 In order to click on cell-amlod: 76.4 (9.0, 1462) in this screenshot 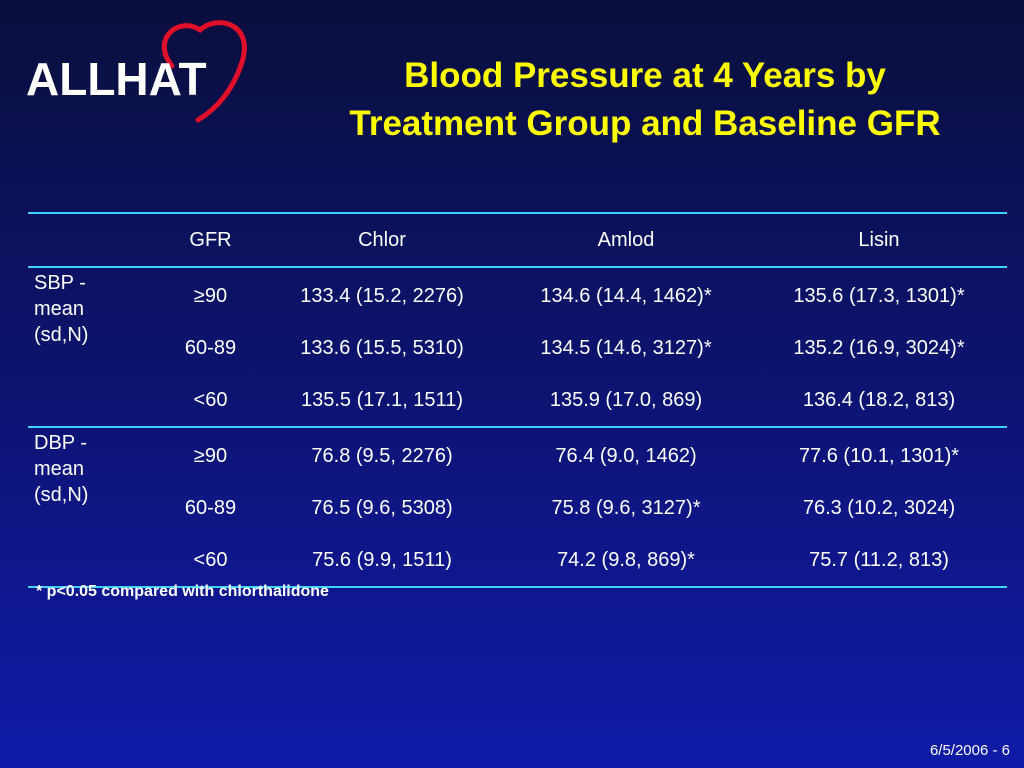, I will do `click(626, 455)`.